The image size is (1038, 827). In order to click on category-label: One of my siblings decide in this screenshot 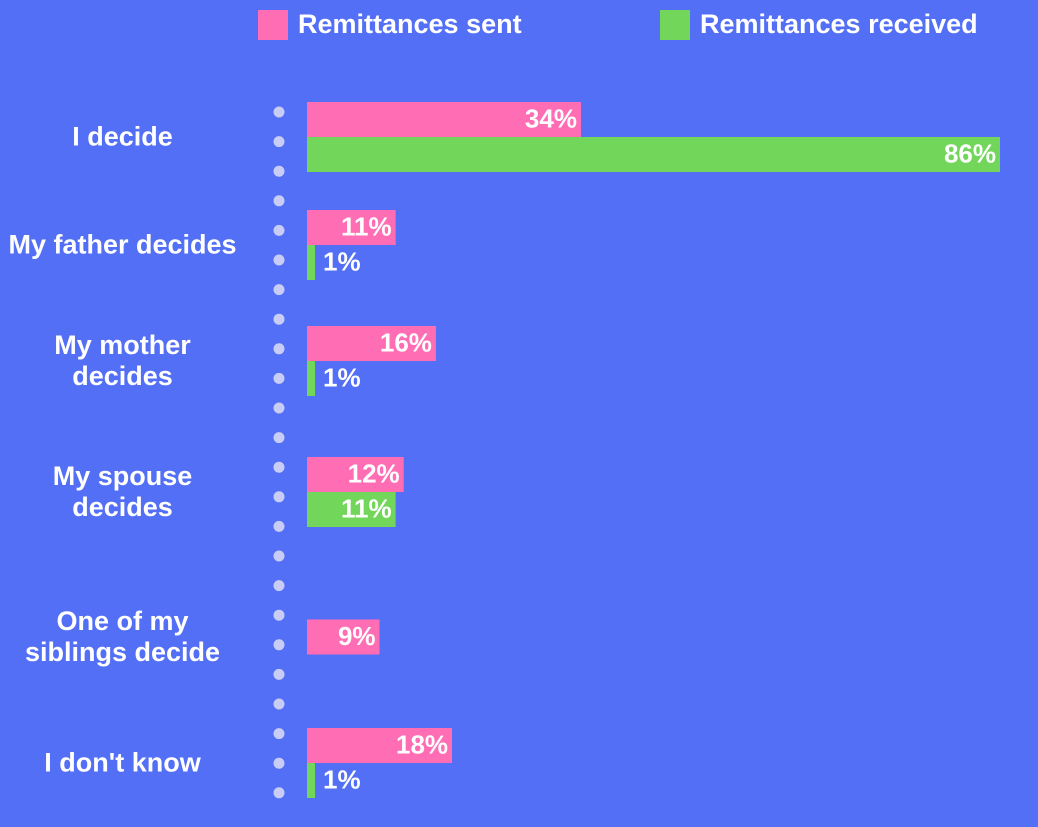, I will do `click(122, 636)`.